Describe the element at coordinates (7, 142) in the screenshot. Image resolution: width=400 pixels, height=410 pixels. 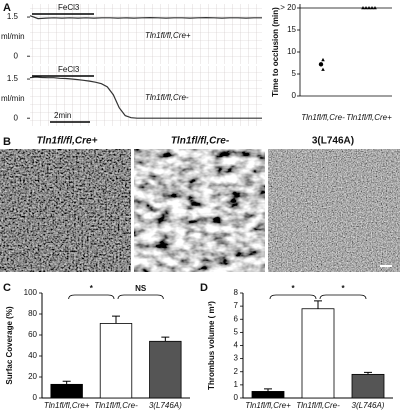
I see `panel-label: B` at that location.